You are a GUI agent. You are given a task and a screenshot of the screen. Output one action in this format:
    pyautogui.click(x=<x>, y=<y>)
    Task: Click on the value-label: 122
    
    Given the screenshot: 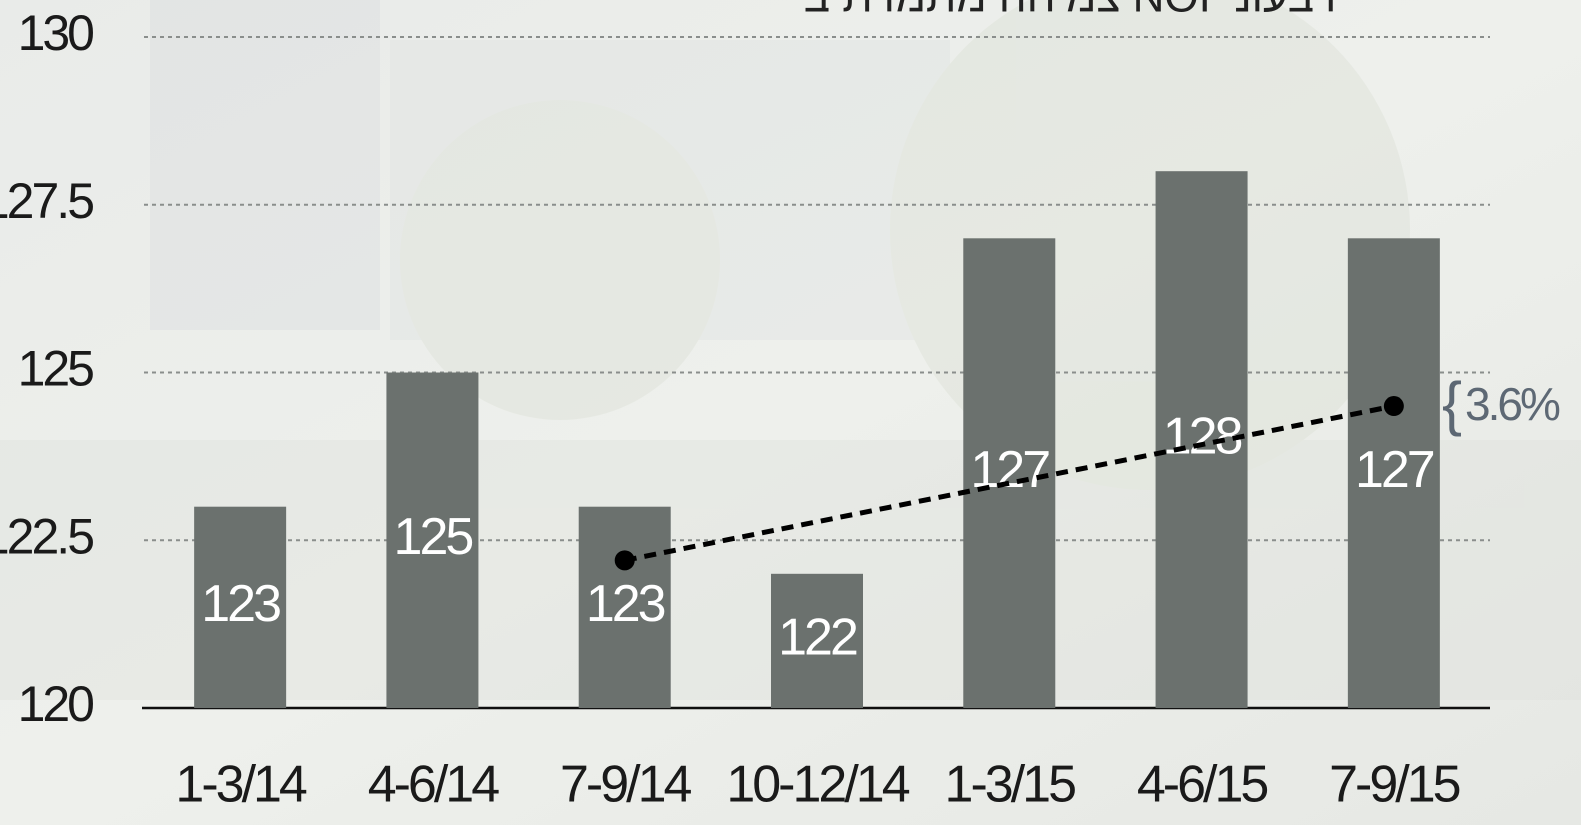 What is the action you would take?
    pyautogui.click(x=817, y=638)
    